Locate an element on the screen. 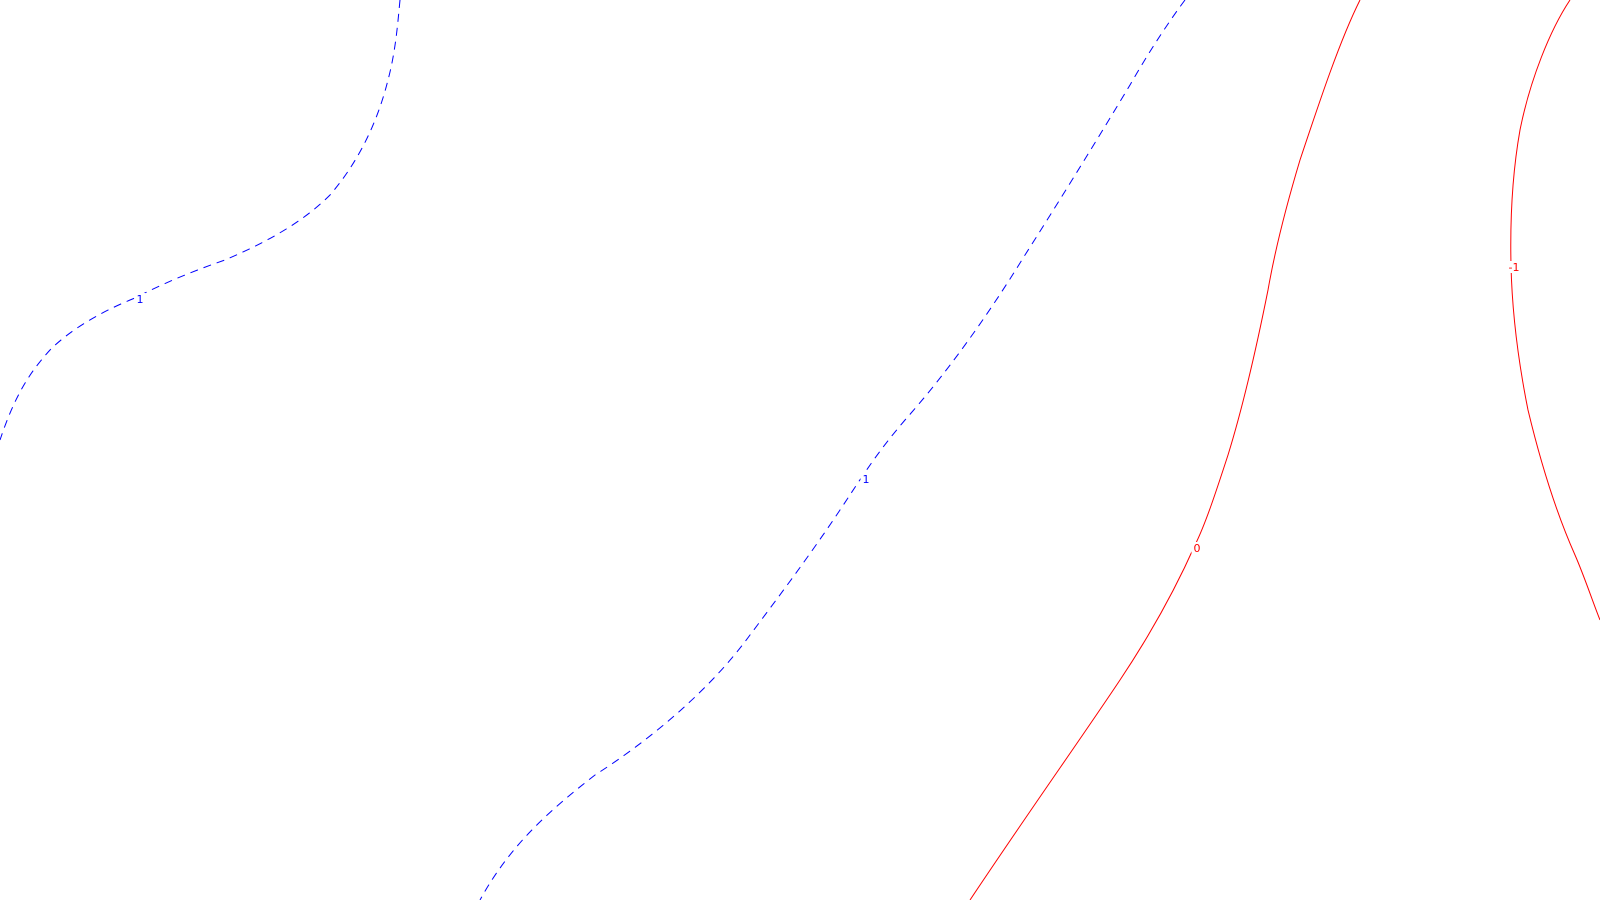 Image resolution: width=1600 pixels, height=900 pixels. contour-label-2: 1 is located at coordinates (866, 479).